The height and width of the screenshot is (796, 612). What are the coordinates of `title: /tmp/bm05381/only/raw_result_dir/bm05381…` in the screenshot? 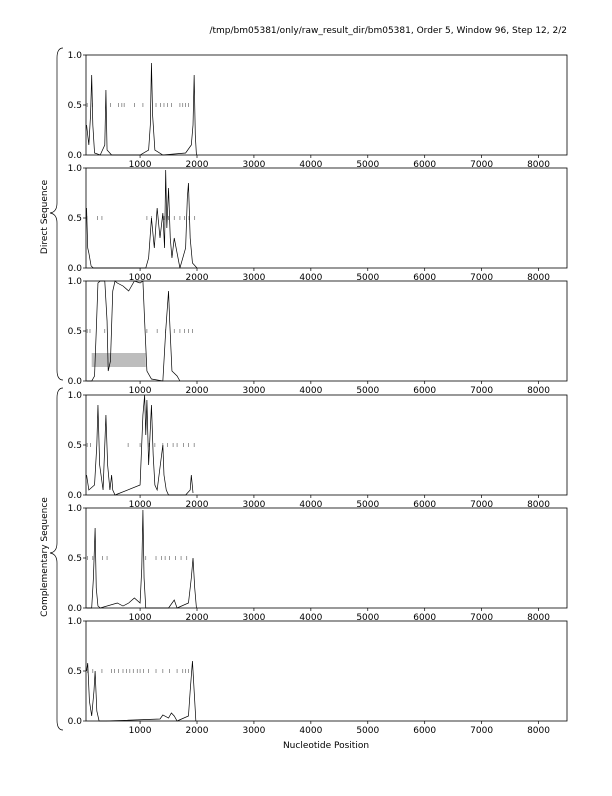 It's located at (388, 31).